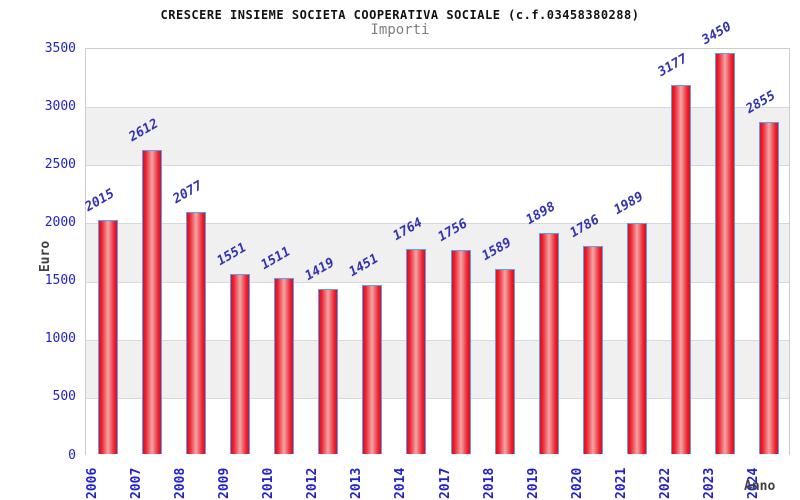  I want to click on bar-slot-2014: 1764, so click(414, 250).